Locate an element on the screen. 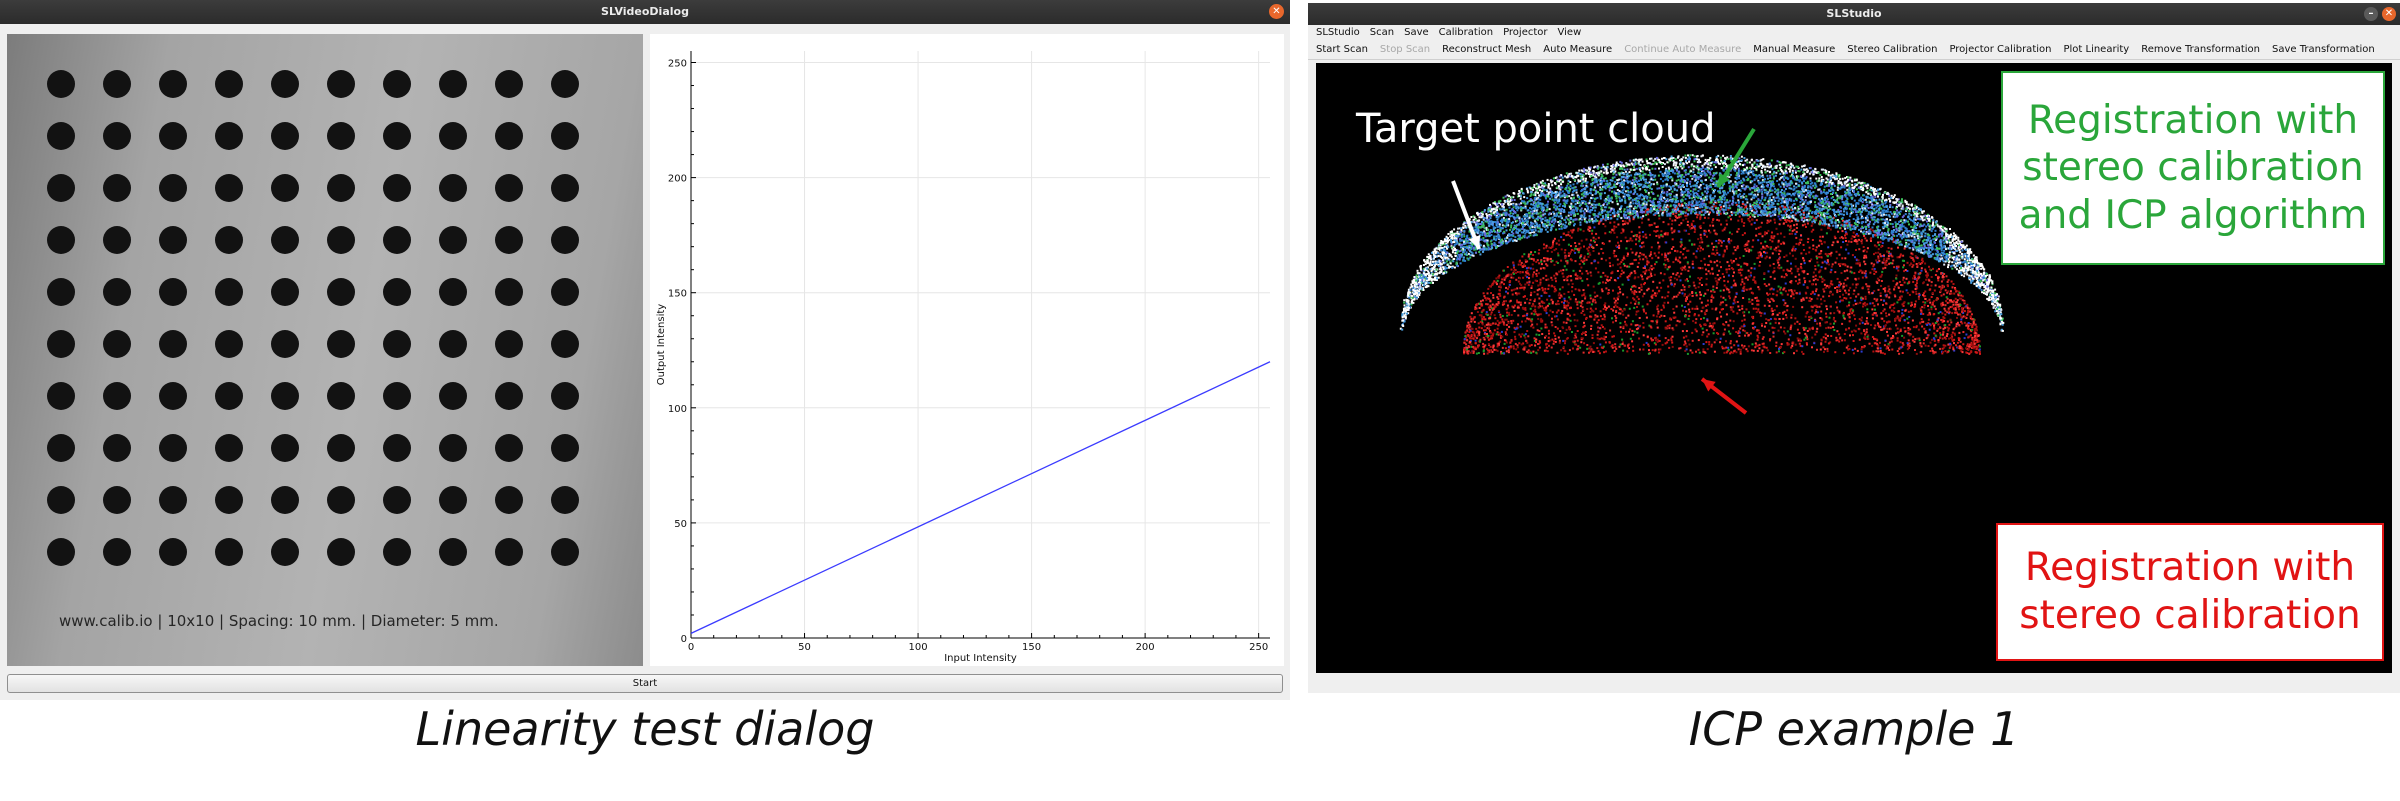 Image resolution: width=2400 pixels, height=801 pixels. green-arrow-icon is located at coordinates (1736, 158).